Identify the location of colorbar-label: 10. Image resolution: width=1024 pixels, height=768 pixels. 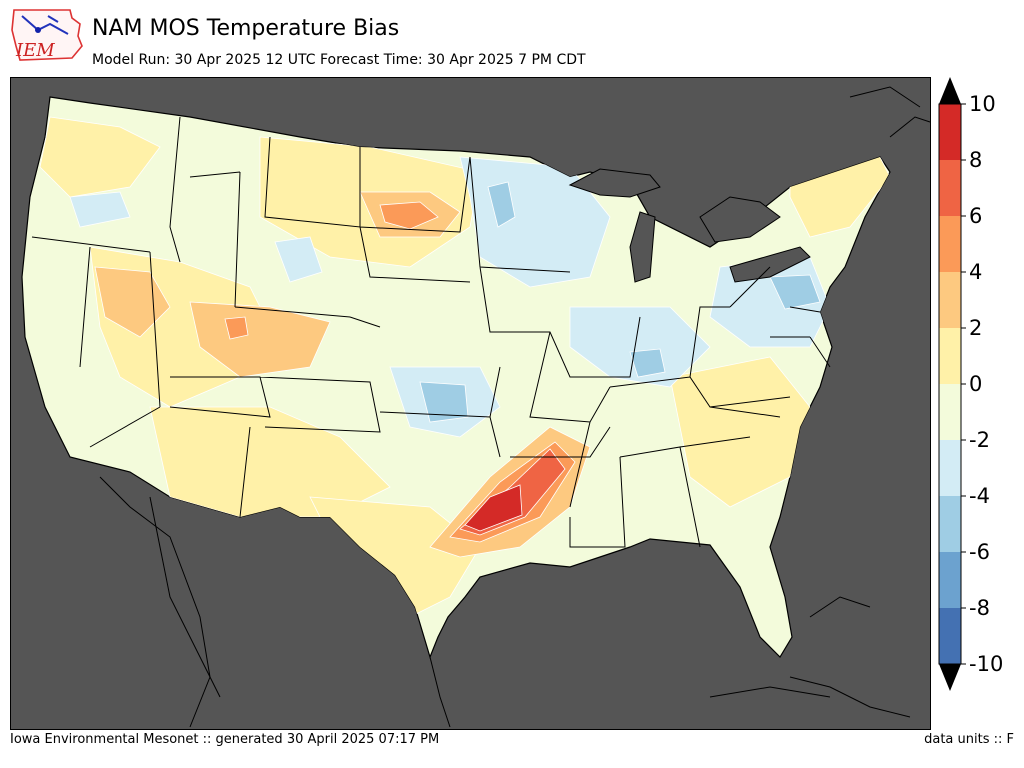
(982, 104).